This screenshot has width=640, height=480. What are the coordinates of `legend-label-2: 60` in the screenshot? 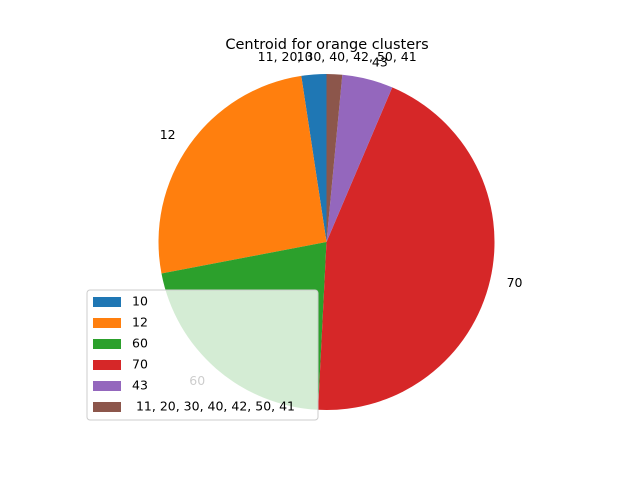 It's located at (140, 343).